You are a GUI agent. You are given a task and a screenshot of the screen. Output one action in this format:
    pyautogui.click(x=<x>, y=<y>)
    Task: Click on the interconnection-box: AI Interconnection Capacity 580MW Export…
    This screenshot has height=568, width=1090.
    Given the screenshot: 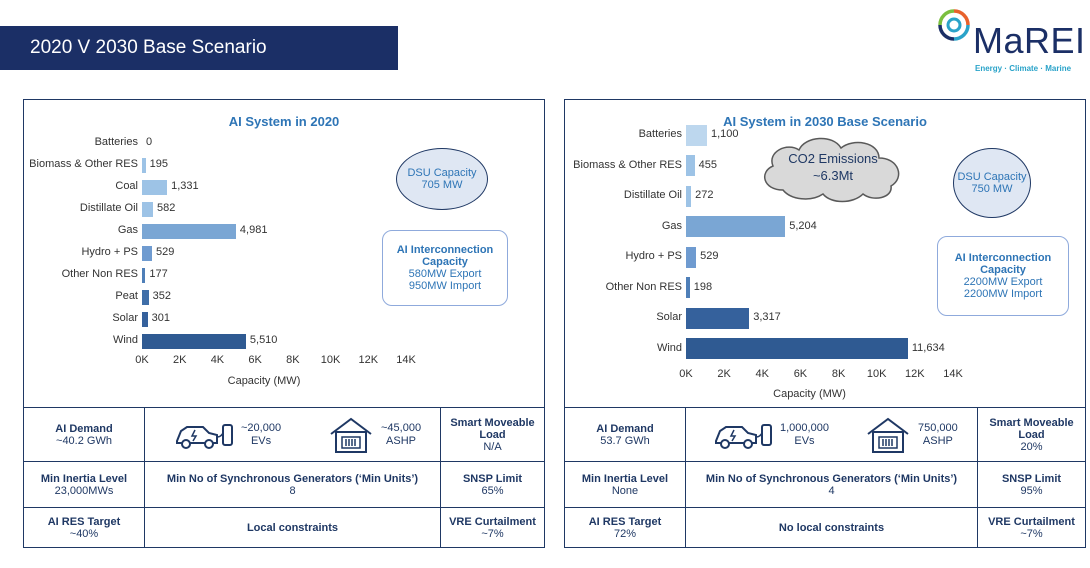 What is the action you would take?
    pyautogui.click(x=445, y=268)
    